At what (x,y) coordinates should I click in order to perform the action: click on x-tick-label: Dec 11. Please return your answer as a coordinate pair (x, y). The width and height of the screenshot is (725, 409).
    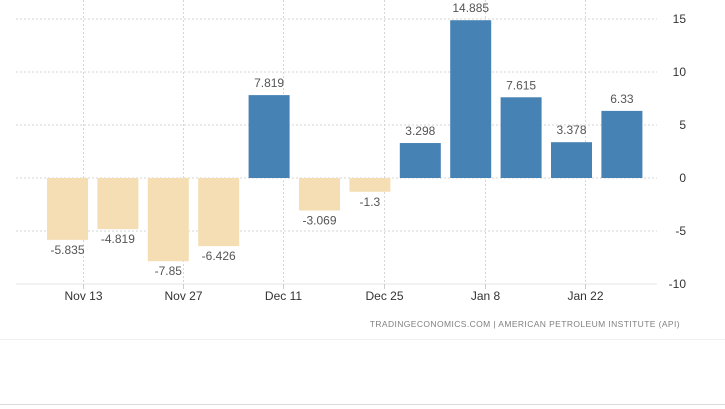
    Looking at the image, I should click on (283, 296).